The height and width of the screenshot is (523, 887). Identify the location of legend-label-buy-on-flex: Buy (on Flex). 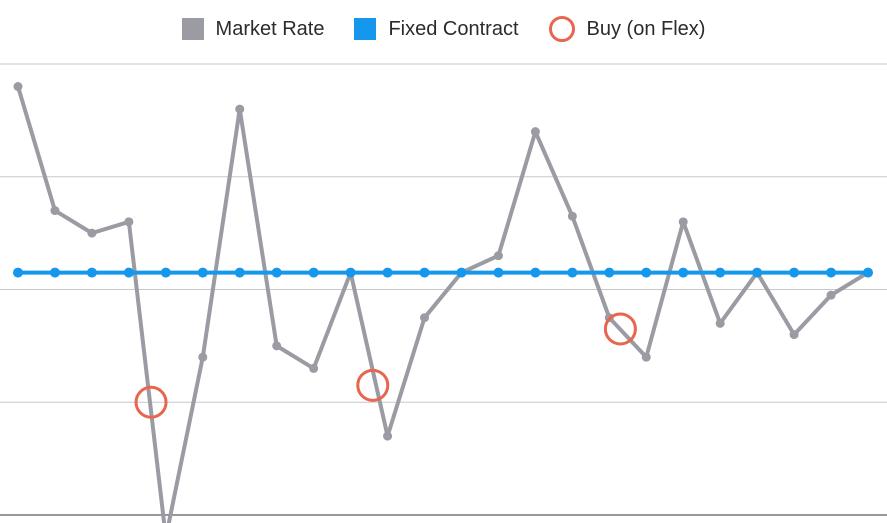
(646, 28).